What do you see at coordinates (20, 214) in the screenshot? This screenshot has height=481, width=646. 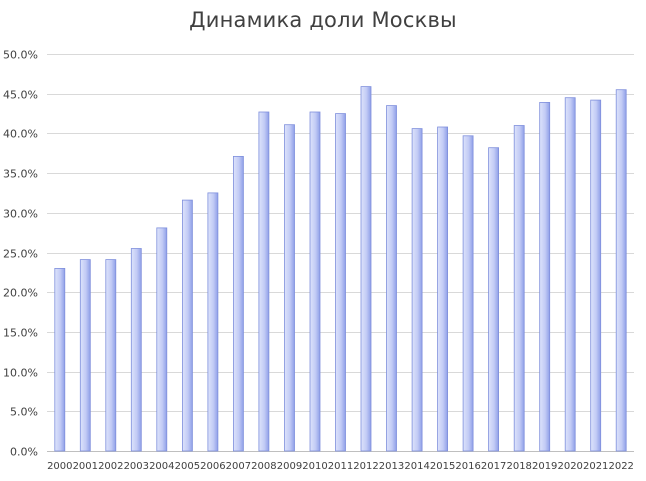 I see `y-tick-label: 30.0%` at bounding box center [20, 214].